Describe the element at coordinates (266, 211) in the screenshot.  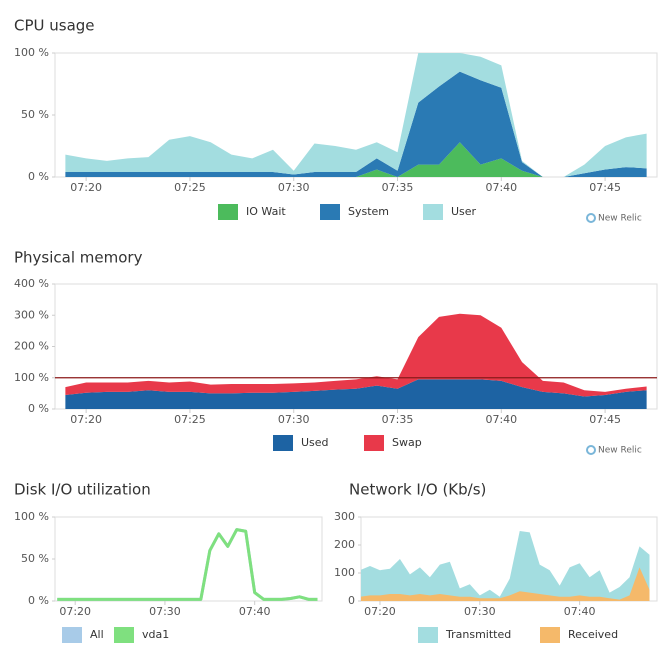
I see `legend-label: IO Wait` at that location.